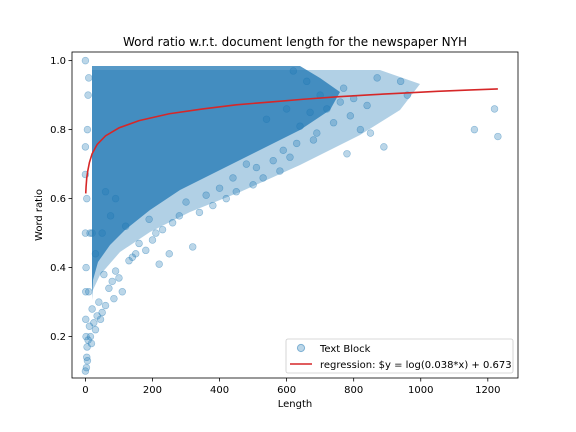 The width and height of the screenshot is (576, 432). I want to click on y-tick-label: 0.4, so click(58, 268).